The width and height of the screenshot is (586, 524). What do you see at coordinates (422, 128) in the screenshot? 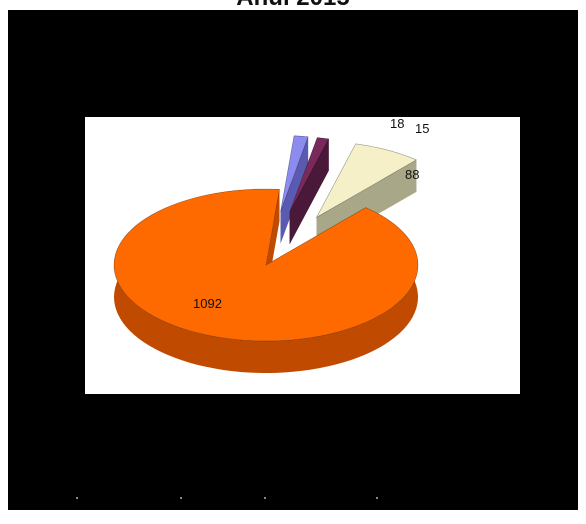
I see `data-label: 15` at bounding box center [422, 128].